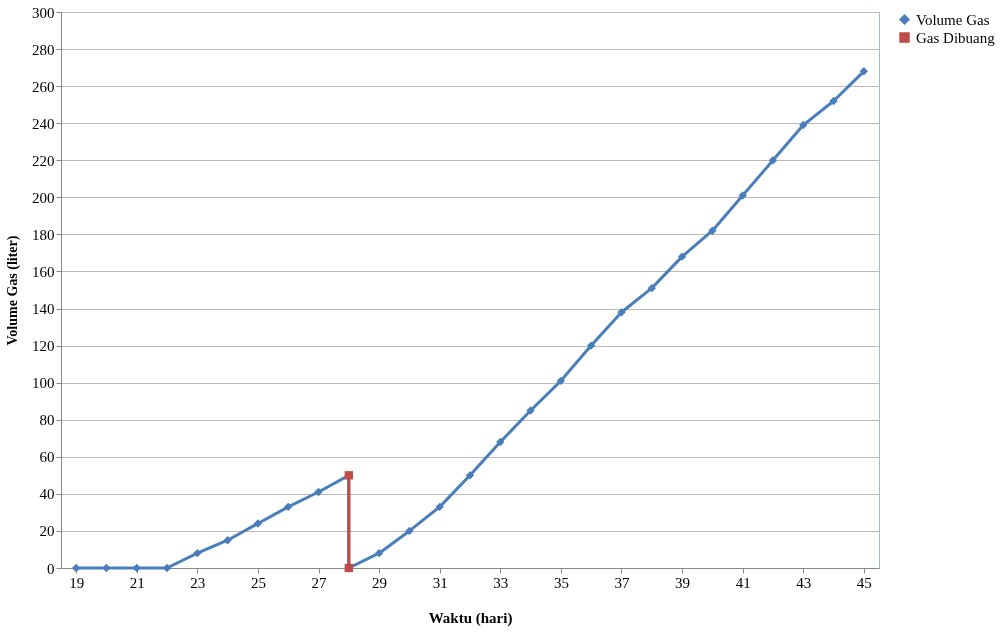 The height and width of the screenshot is (634, 1003). Describe the element at coordinates (137, 582) in the screenshot. I see `x-tick-label: 21` at that location.